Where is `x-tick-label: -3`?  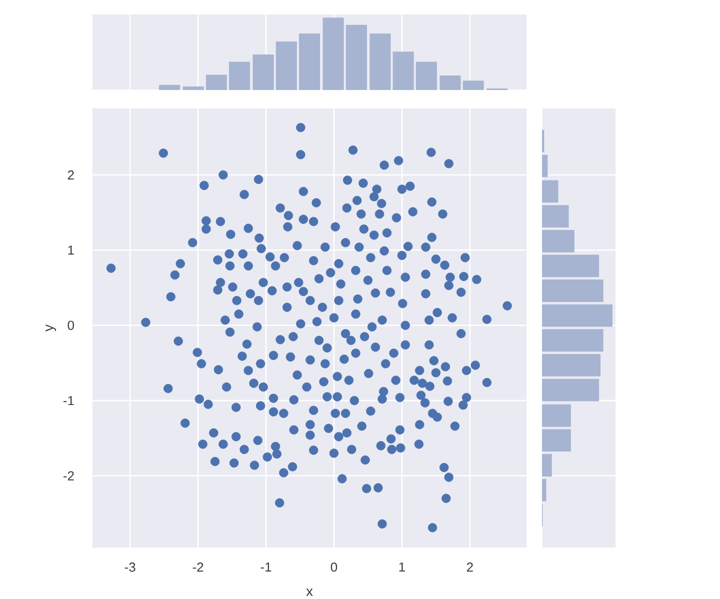 x-tick-label: -3 is located at coordinates (130, 567).